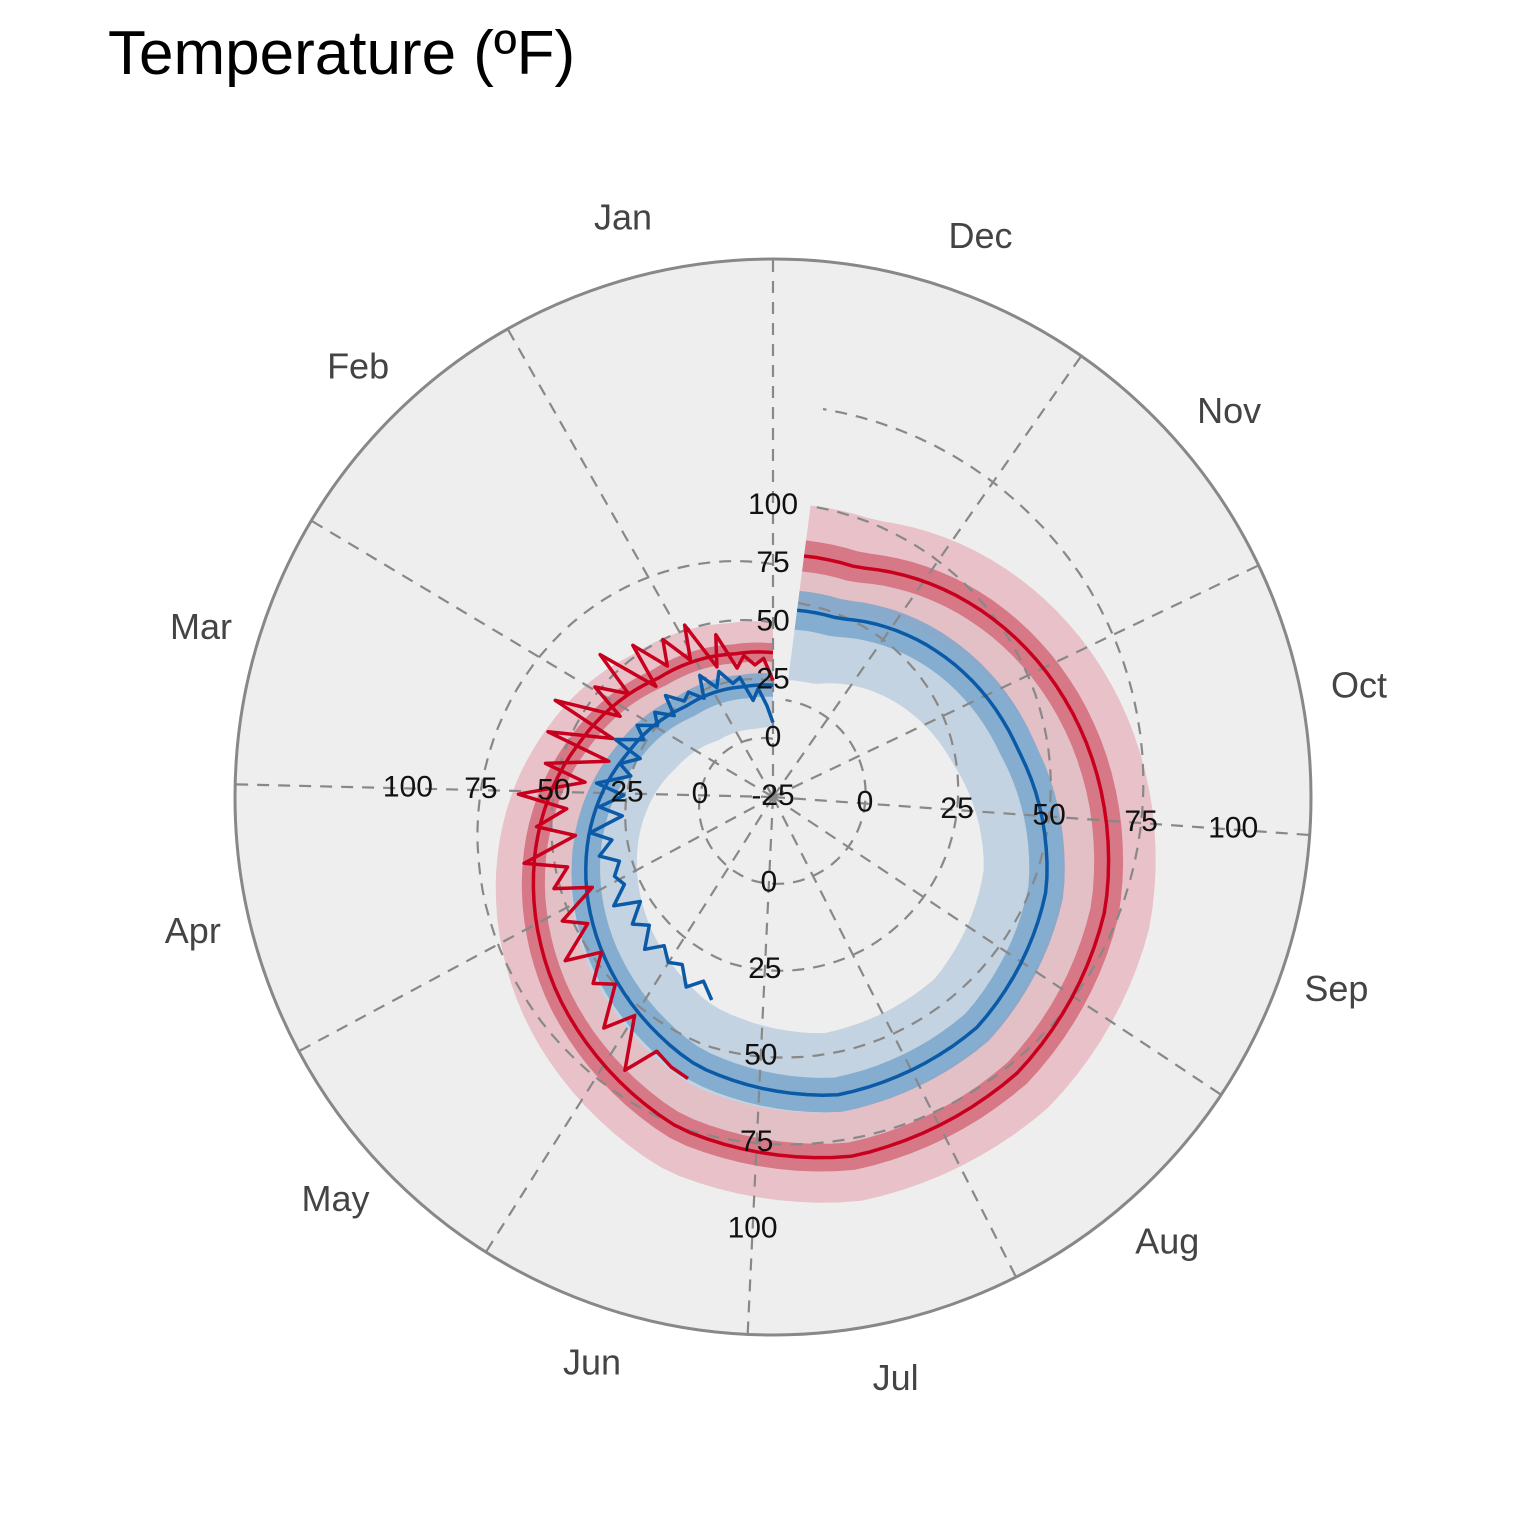 The width and height of the screenshot is (1536, 1536). I want to click on month-label-oct: Oct, so click(1359, 685).